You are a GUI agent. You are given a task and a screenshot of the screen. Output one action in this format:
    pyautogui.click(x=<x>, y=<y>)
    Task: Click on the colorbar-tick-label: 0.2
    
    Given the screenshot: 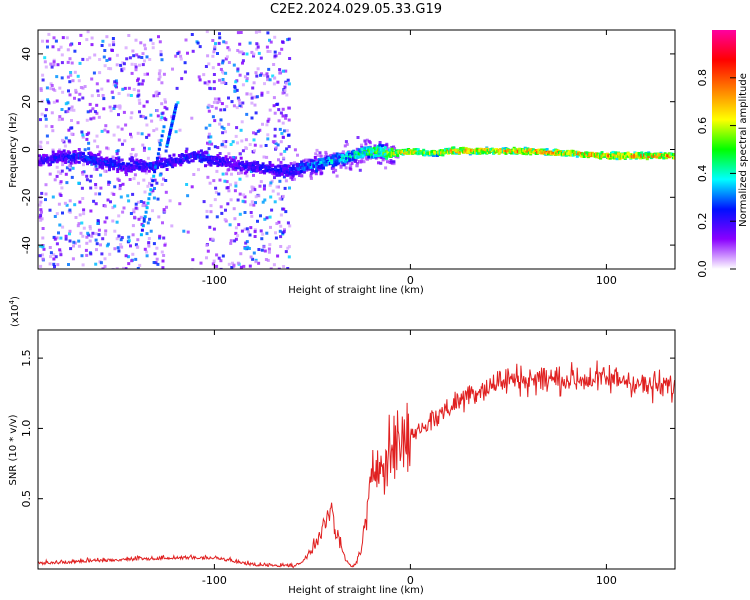 What is the action you would take?
    pyautogui.click(x=702, y=221)
    